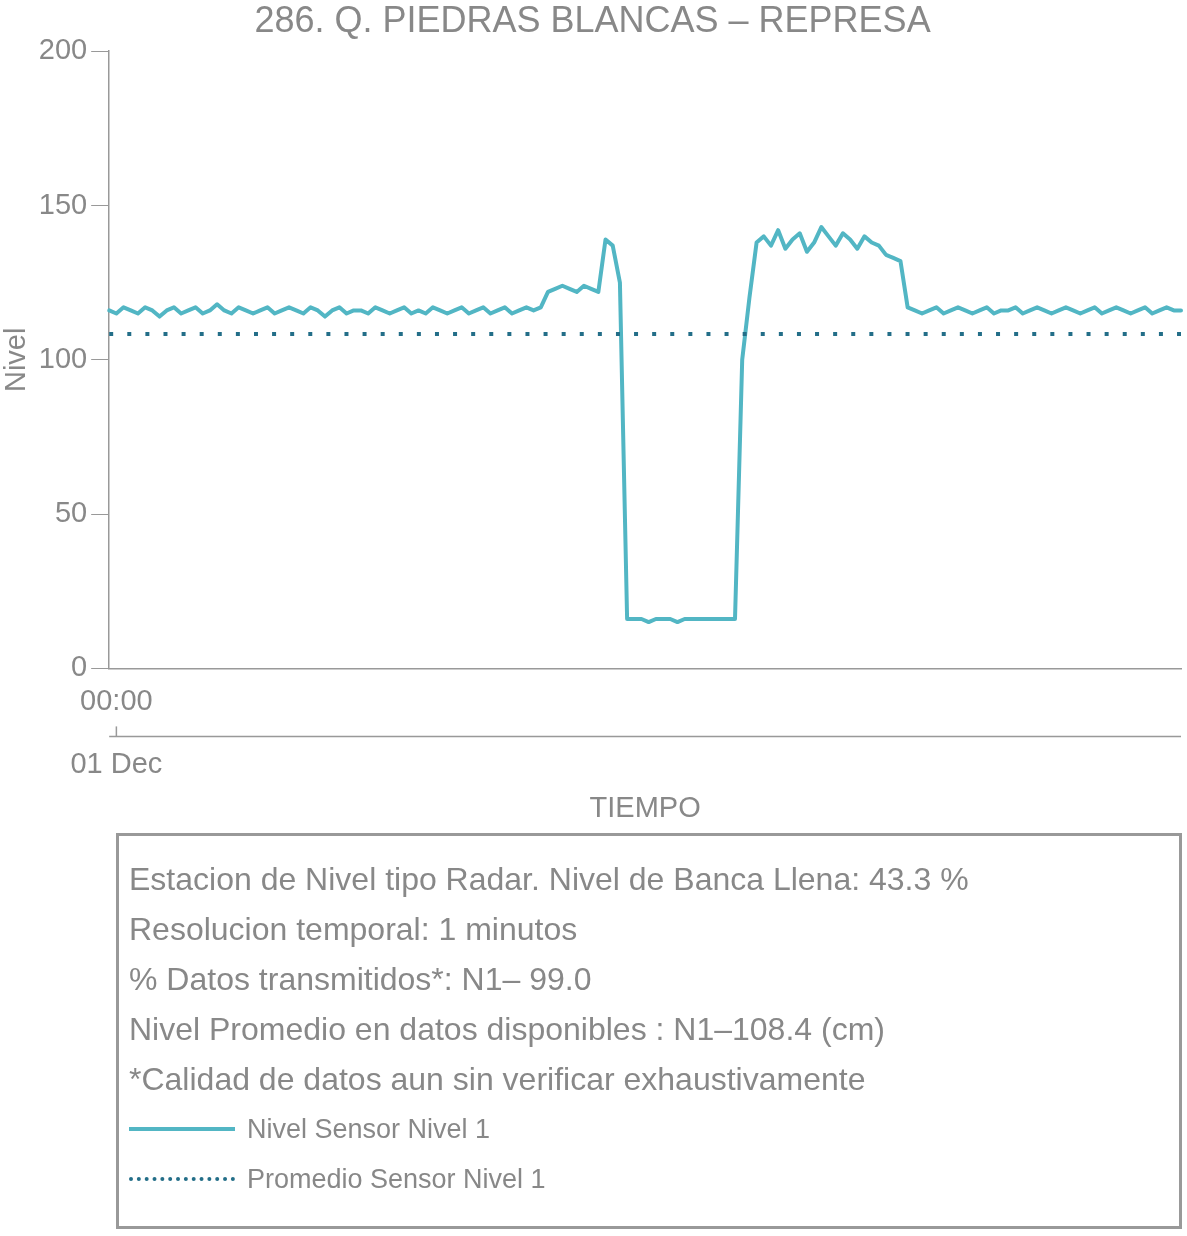 The height and width of the screenshot is (1236, 1187). Describe the element at coordinates (507, 1029) in the screenshot. I see `text: Nivel Promedio en datos disponibles : N1–108.4 (cm)` at that location.